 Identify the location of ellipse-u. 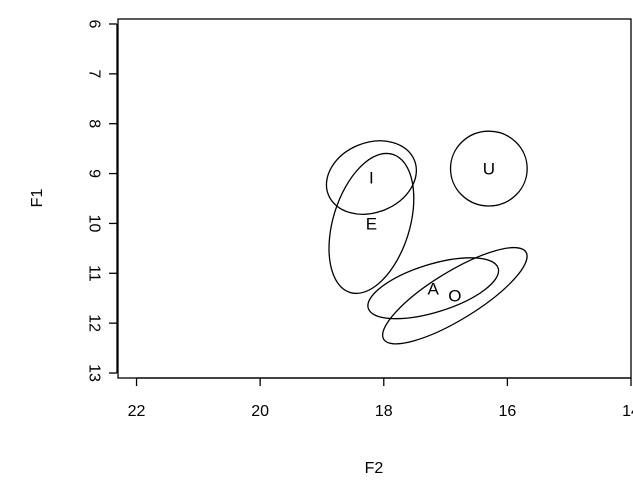
(488, 168).